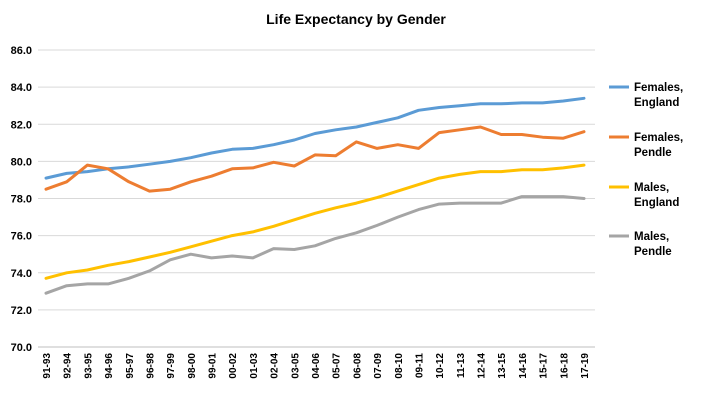  Describe the element at coordinates (21, 88) in the screenshot. I see `y-tick-label: 84.0` at that location.